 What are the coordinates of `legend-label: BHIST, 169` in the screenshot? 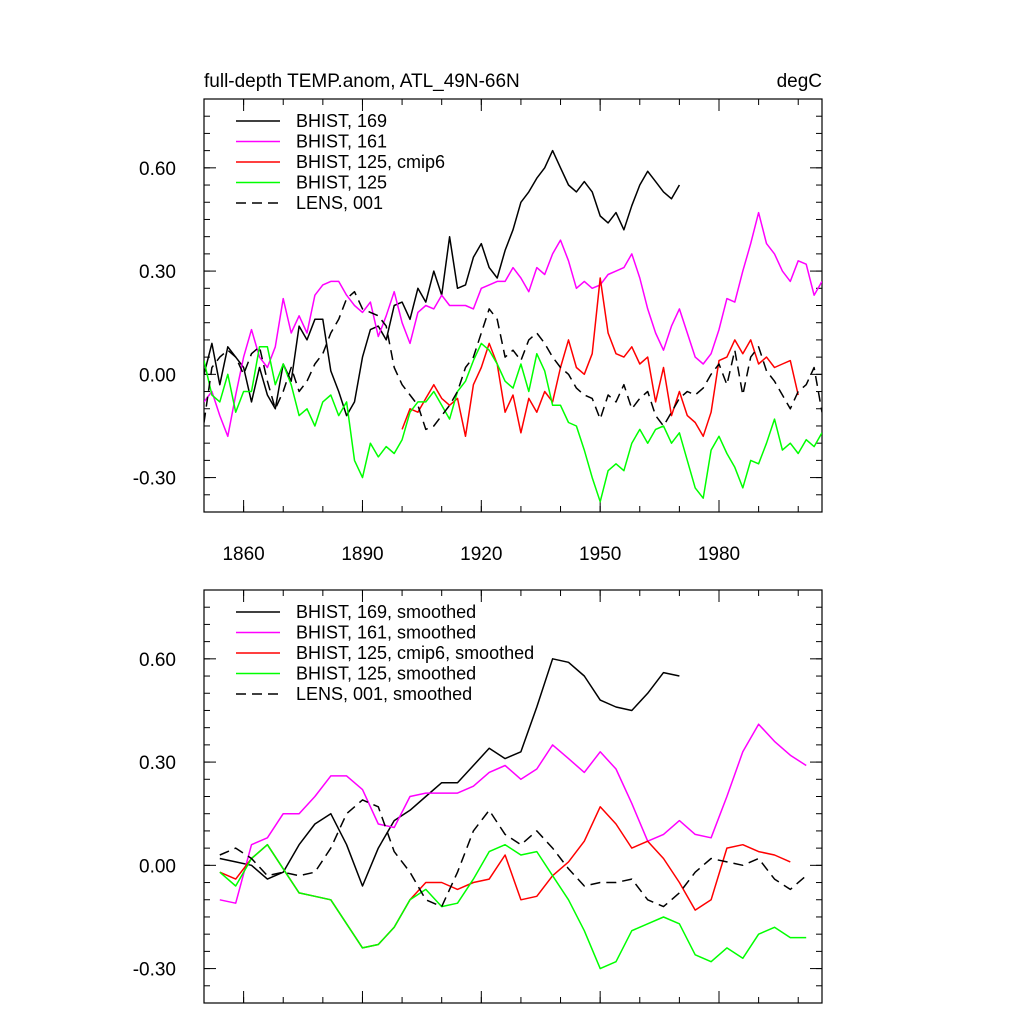 It's located at (341, 121).